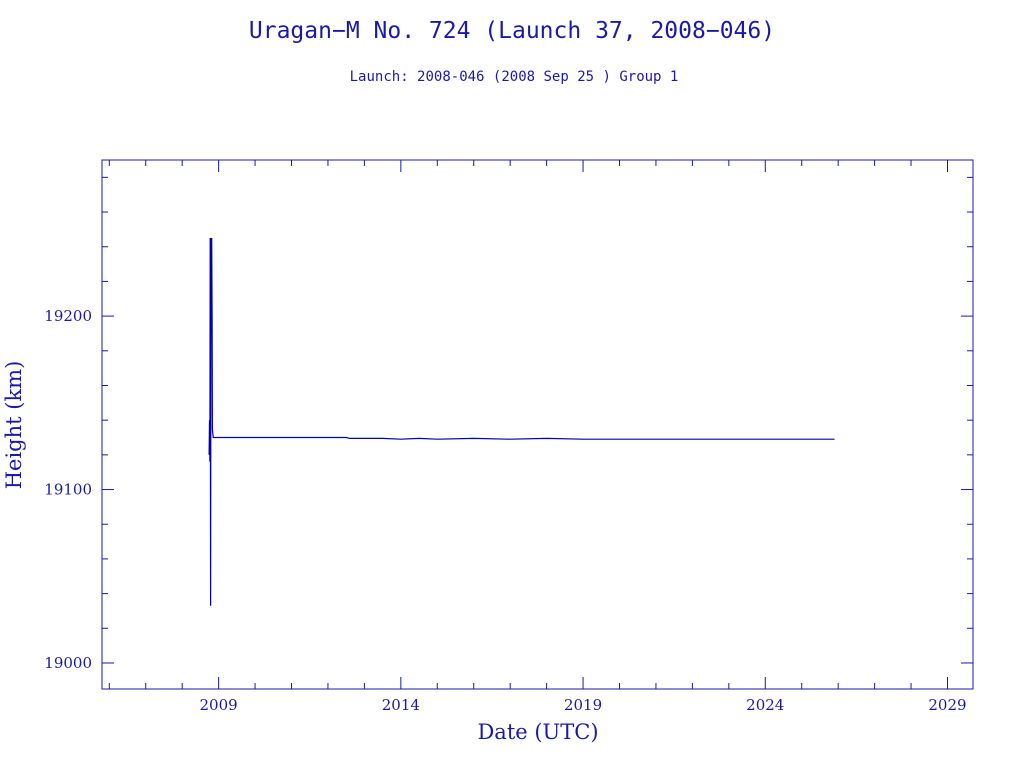  What do you see at coordinates (68, 663) in the screenshot?
I see `y-tick-label: 19000` at bounding box center [68, 663].